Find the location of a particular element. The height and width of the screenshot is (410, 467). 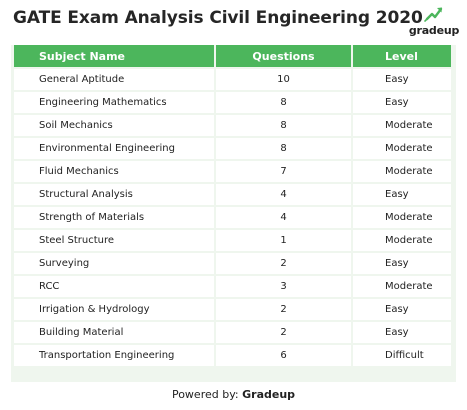

table-row: Strength of Materials 4 Moderate is located at coordinates (232, 216).